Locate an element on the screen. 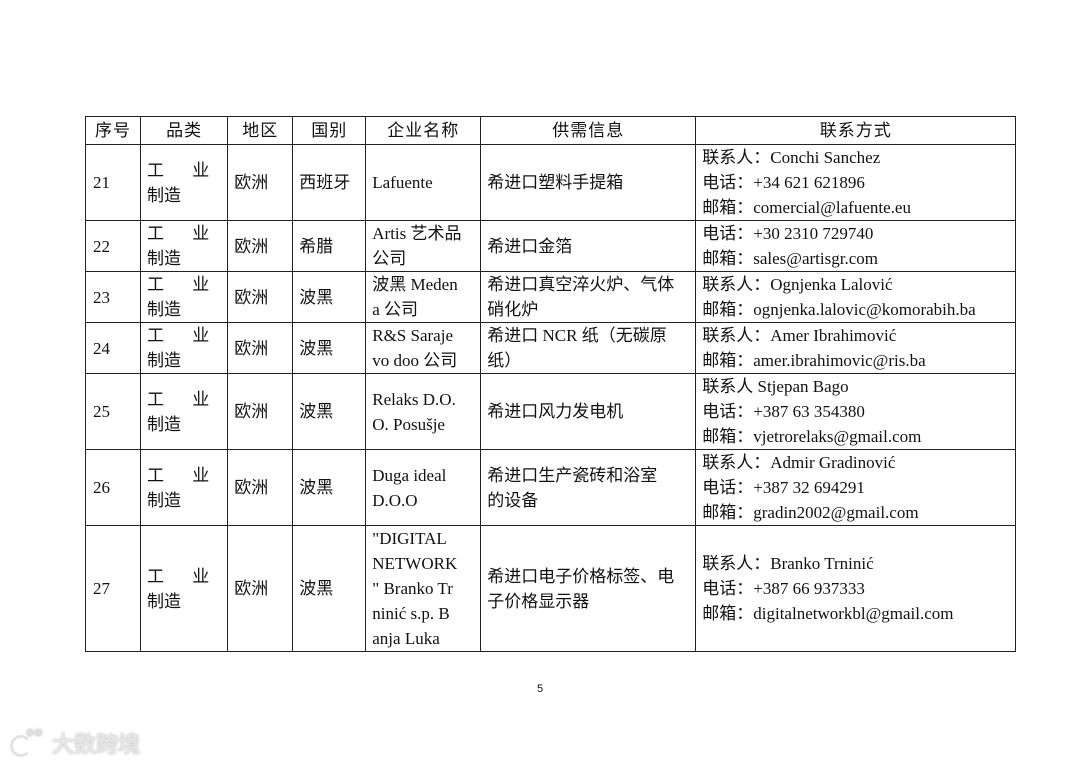 The height and width of the screenshot is (763, 1080). cell-supply: 希进口塑料手提箱 is located at coordinates (588, 182).